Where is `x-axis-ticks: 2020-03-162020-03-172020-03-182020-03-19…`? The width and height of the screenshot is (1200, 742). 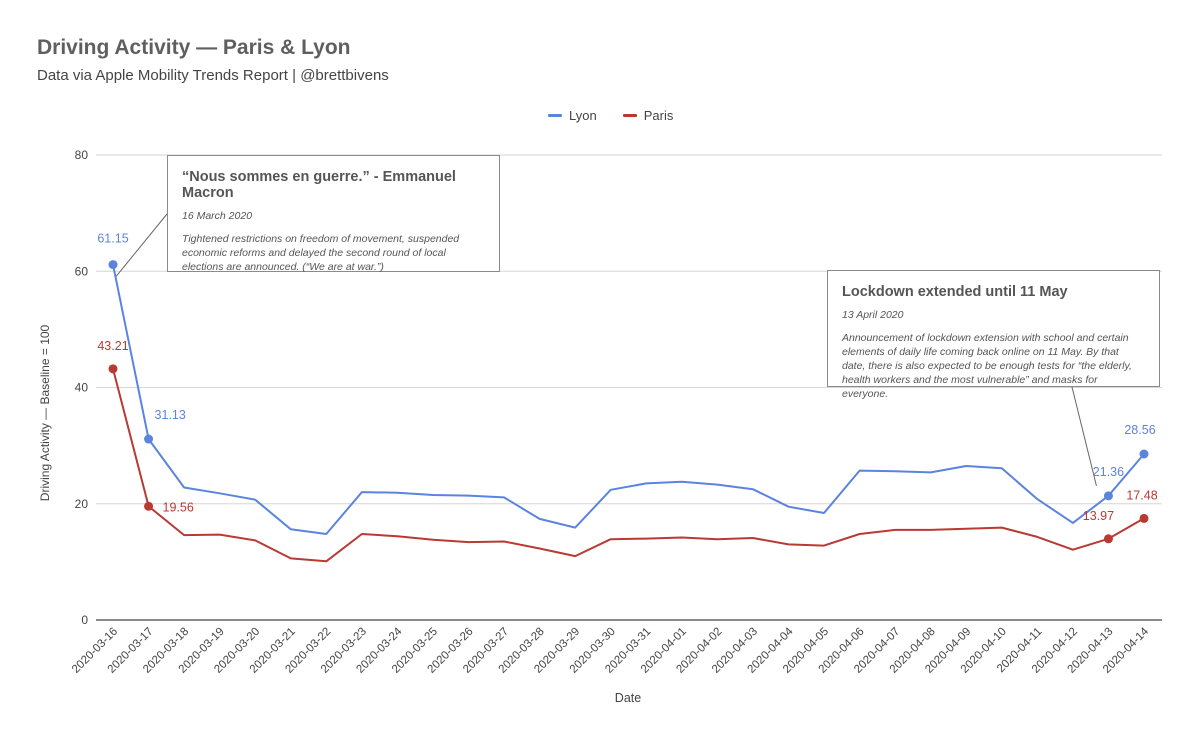
x-axis-ticks: 2020-03-162020-03-172020-03-182020-03-19… is located at coordinates (611, 650).